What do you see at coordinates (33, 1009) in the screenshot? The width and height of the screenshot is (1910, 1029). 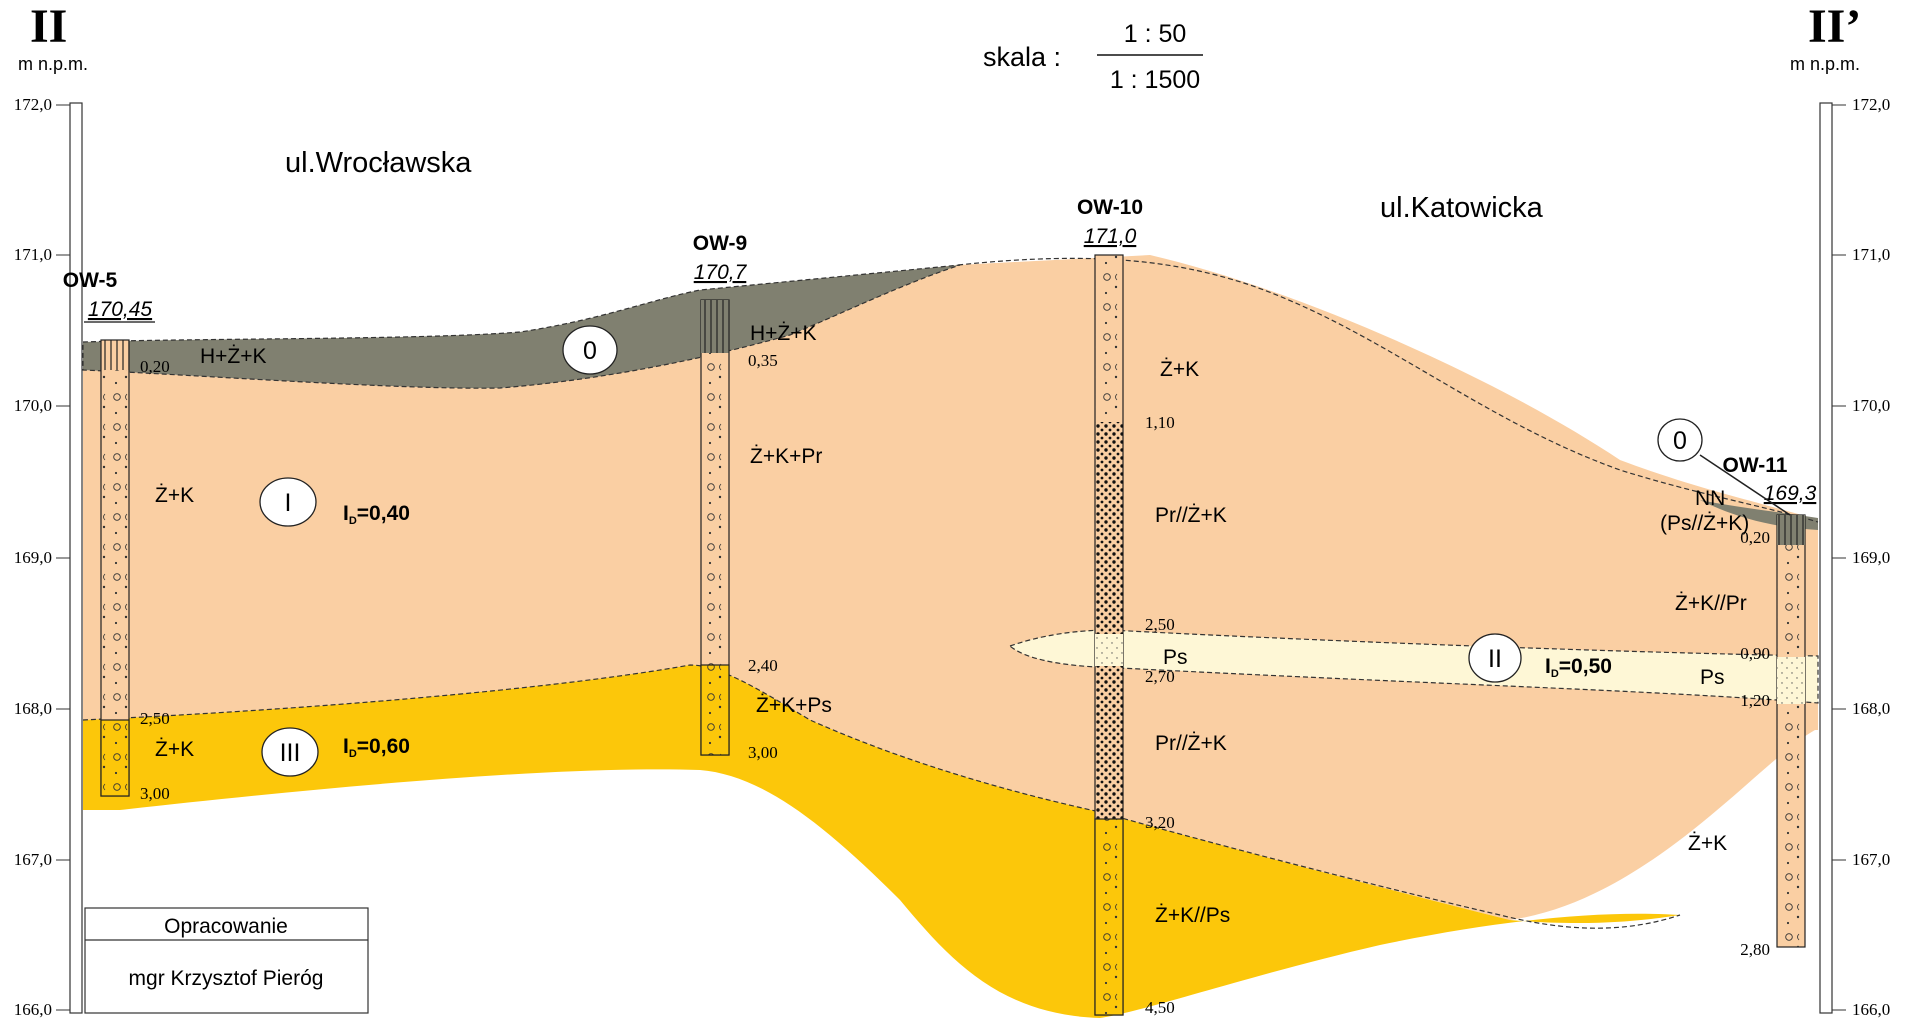 I see `elev-tick-left-7: 166,0` at bounding box center [33, 1009].